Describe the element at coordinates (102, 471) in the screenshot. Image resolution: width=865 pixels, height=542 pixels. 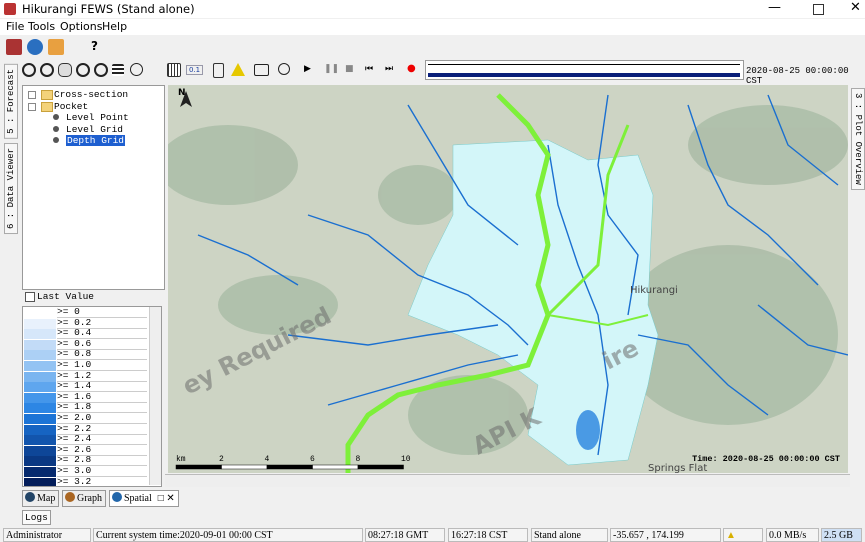
I see `legend-label: >= 3.0` at that location.